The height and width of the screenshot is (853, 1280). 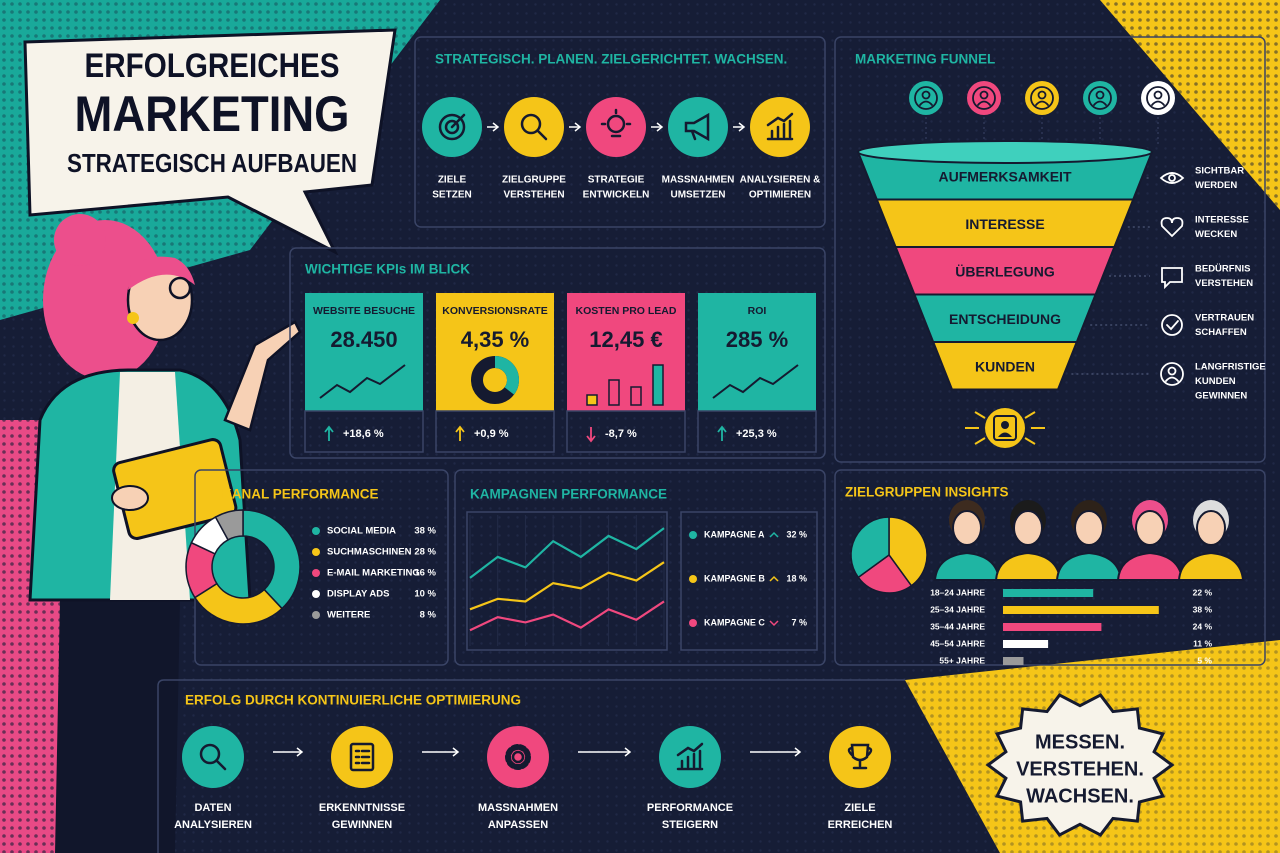 I want to click on funnel-note: BEDÜRFNIS, so click(x=1222, y=269).